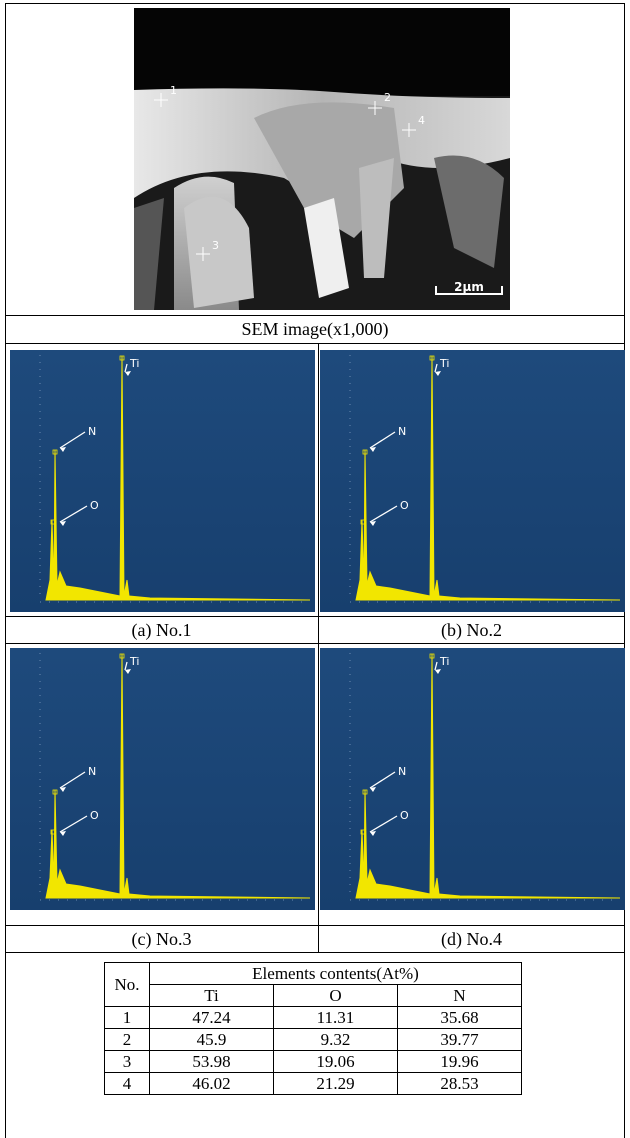  Describe the element at coordinates (459, 1017) in the screenshot. I see `table-cell: 35.68` at that location.